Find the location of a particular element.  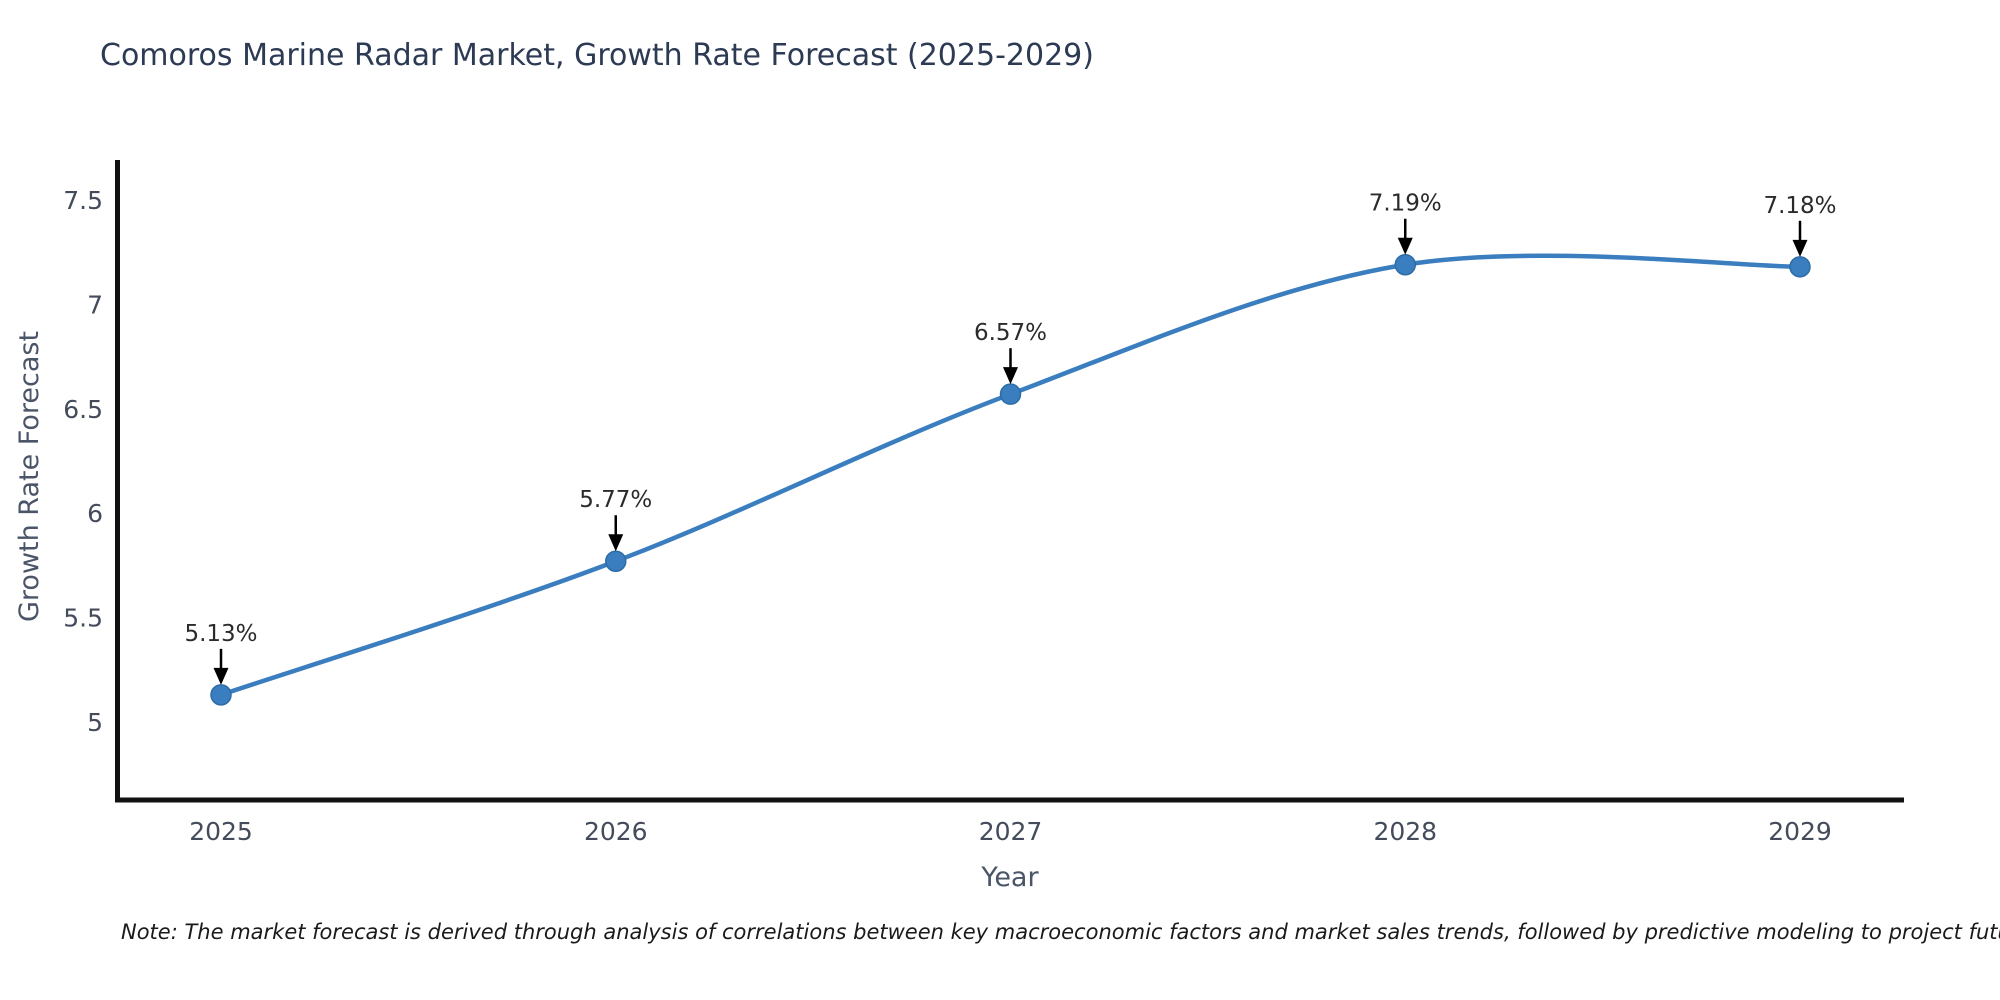

annotation-label: 5.77% is located at coordinates (615, 500).